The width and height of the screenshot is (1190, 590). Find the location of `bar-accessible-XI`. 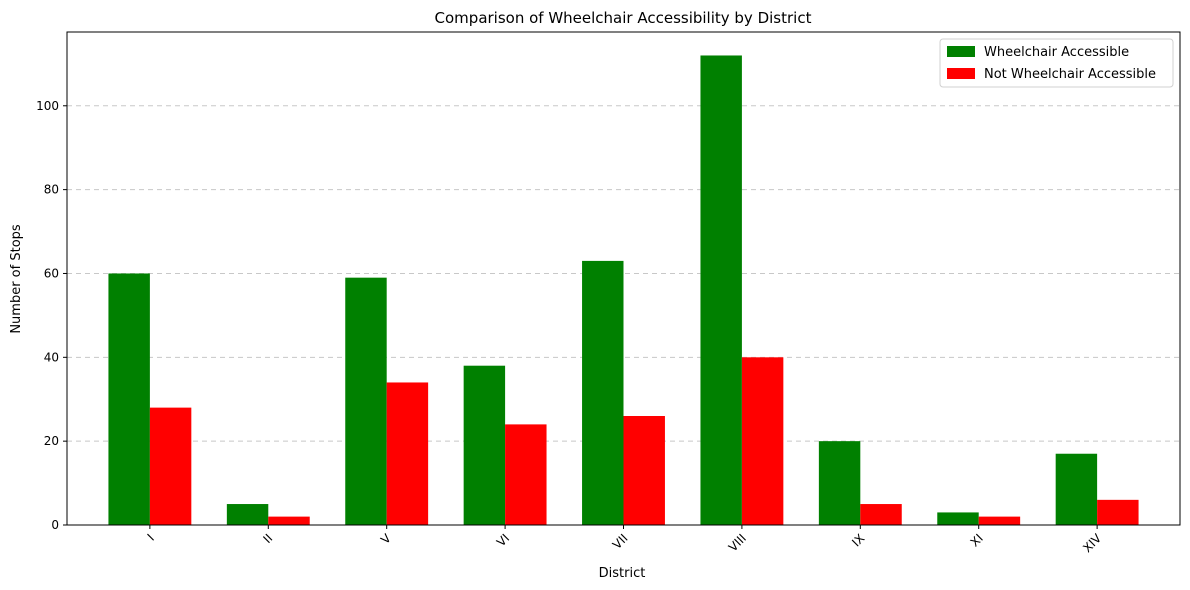

bar-accessible-XI is located at coordinates (958, 518).